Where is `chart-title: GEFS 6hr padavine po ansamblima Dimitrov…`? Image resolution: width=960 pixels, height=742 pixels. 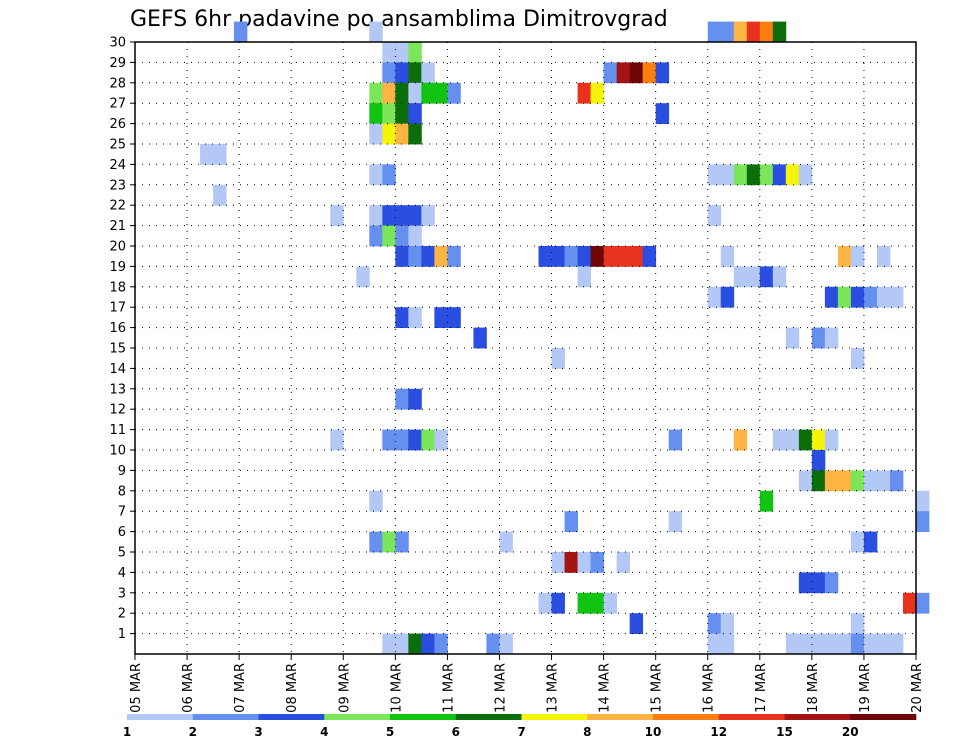
chart-title: GEFS 6hr padavine po ansamblima Dimitrov… is located at coordinates (399, 19).